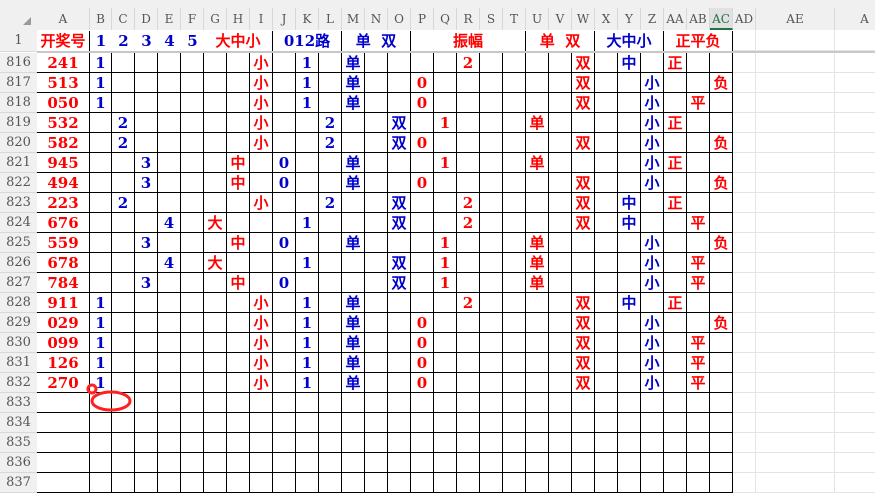  I want to click on cell-b819, so click(101, 123).